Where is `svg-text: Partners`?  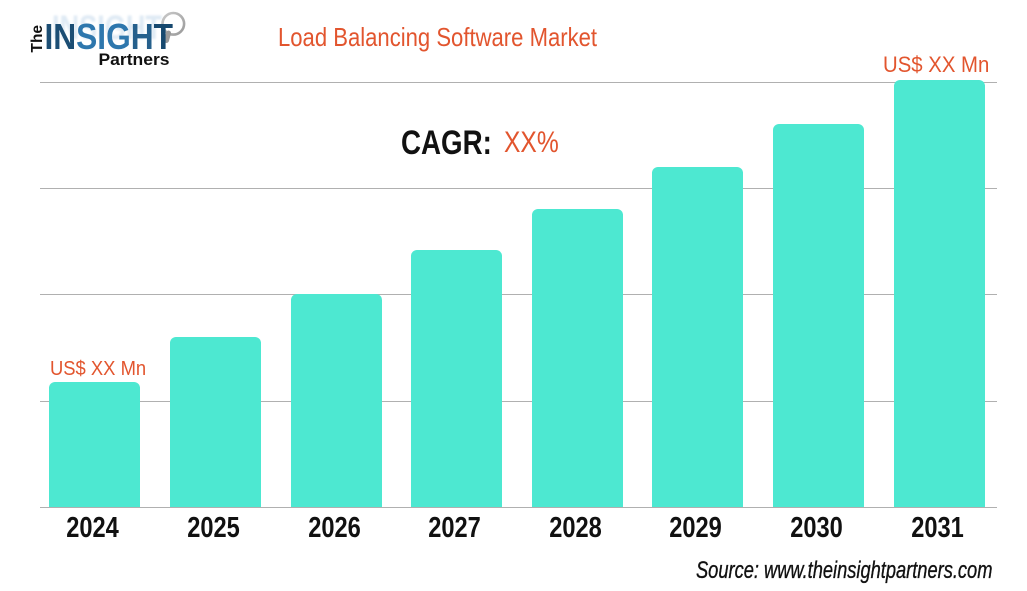
svg-text: Partners is located at coordinates (134, 60).